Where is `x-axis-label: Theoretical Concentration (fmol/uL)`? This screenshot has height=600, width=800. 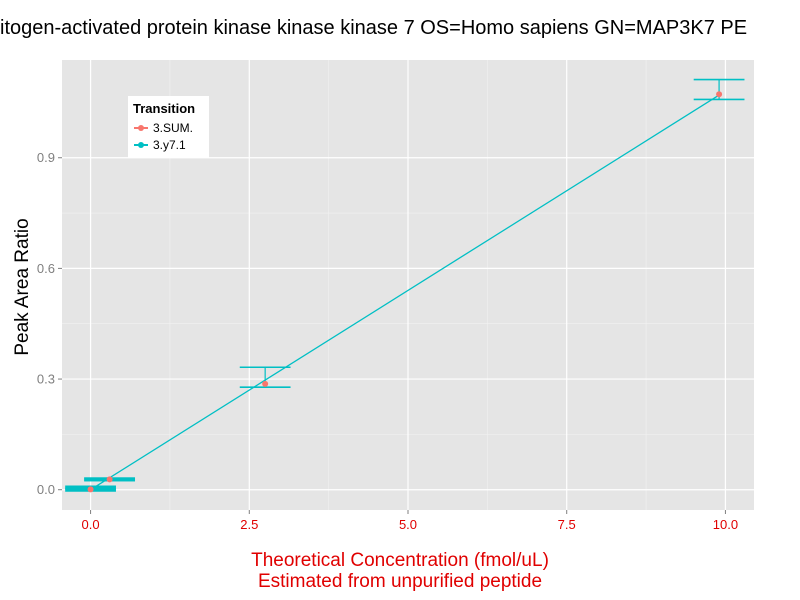 x-axis-label: Theoretical Concentration (fmol/uL) is located at coordinates (400, 560).